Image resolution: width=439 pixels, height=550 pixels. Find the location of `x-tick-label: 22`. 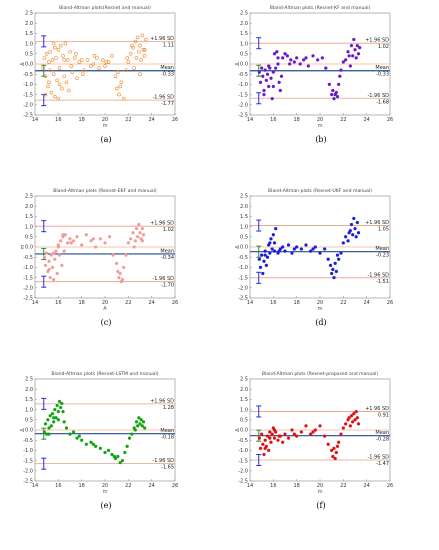

x-tick-label: 22 is located at coordinates (128, 303).